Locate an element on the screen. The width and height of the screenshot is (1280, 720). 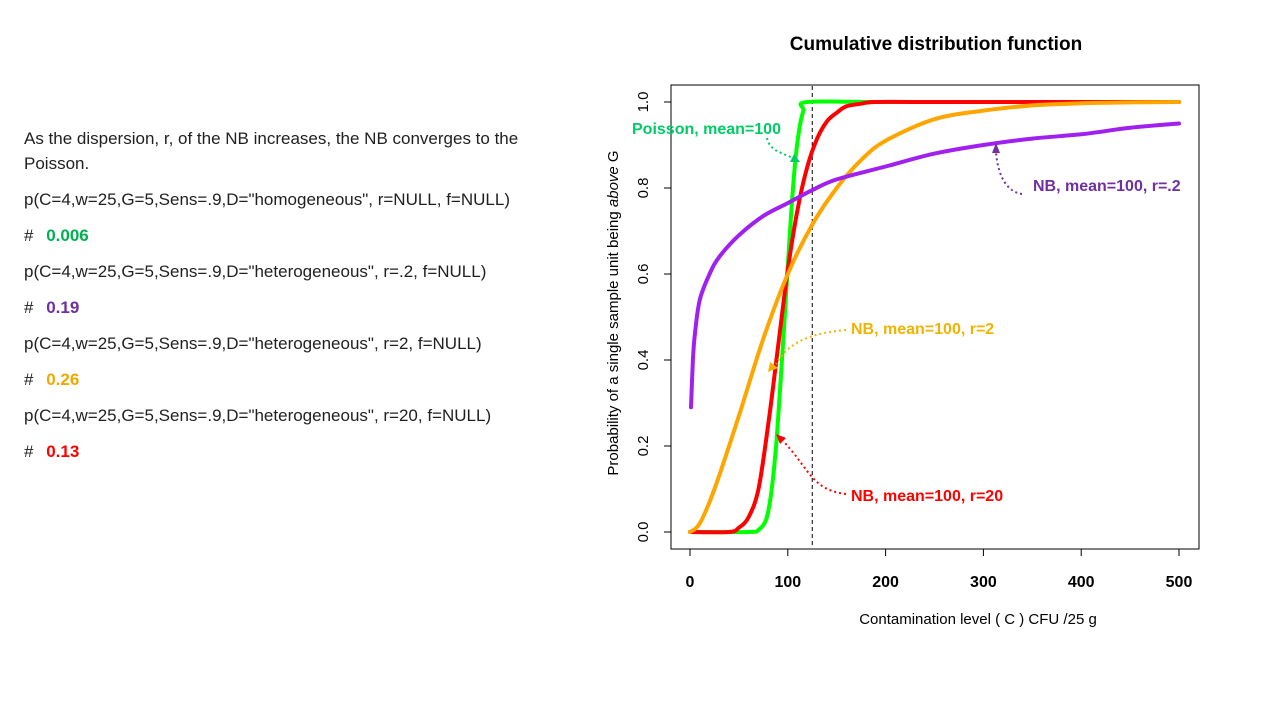
y-tick-label: 0.2 is located at coordinates (643, 446).